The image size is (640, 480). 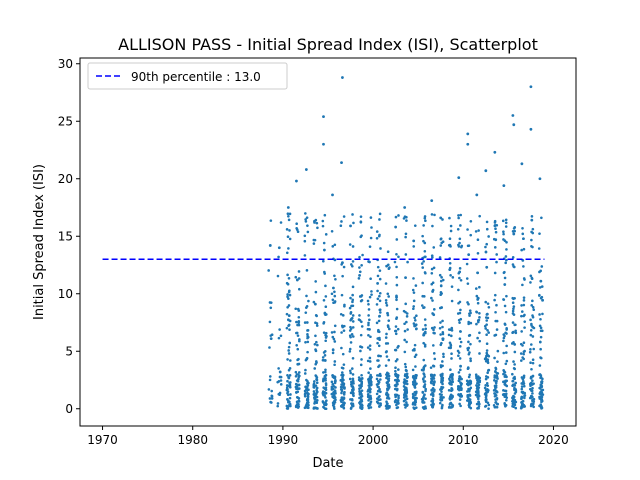 What do you see at coordinates (39, 242) in the screenshot?
I see `y-axis-label: Initial Spread Index (ISI)` at bounding box center [39, 242].